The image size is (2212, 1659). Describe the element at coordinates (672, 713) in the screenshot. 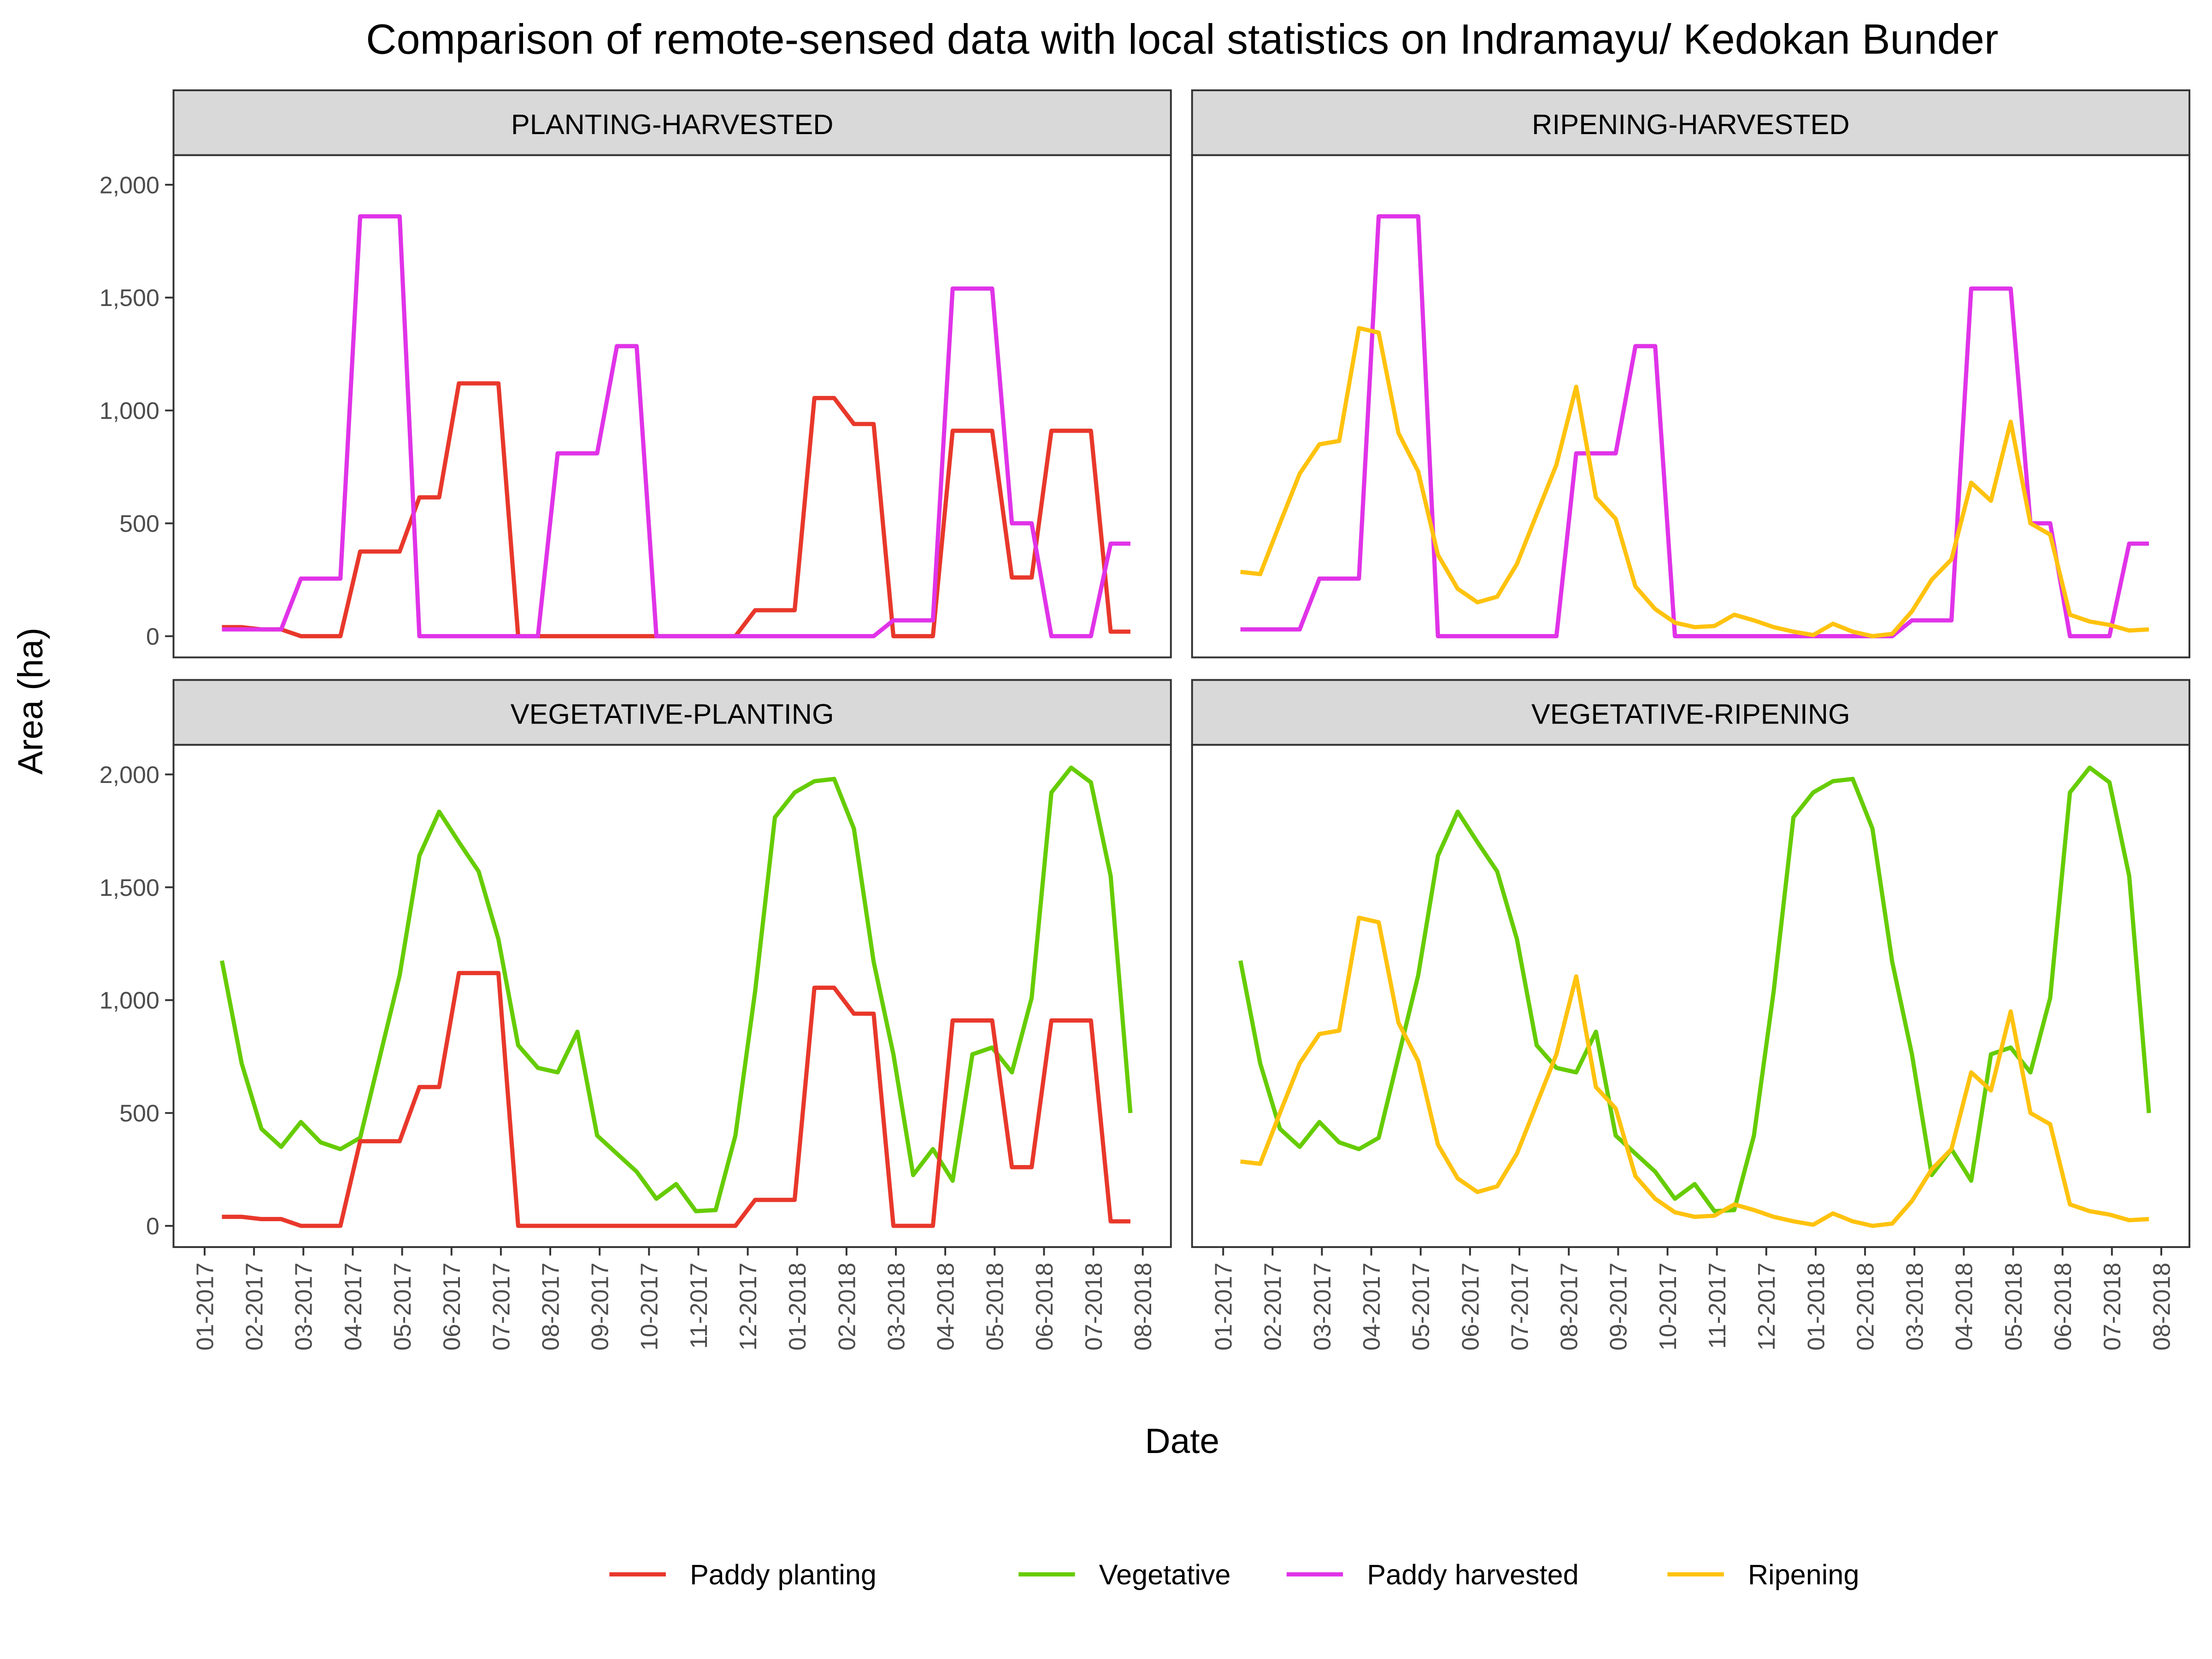

I see `facet-title: VEGETATIVE-PLANTING` at that location.